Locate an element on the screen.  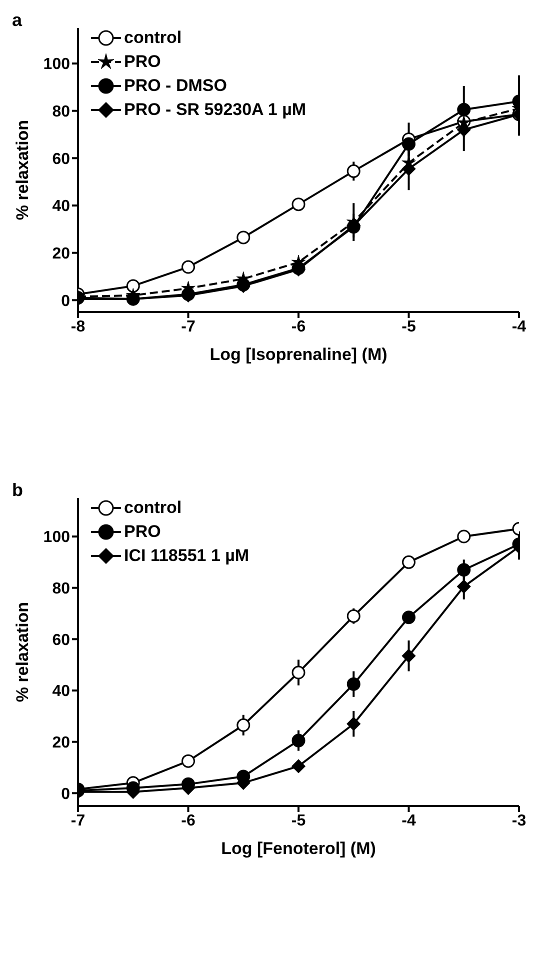
x-axis-title: Log [Isoprenaline] (M) is located at coordinates (299, 354).